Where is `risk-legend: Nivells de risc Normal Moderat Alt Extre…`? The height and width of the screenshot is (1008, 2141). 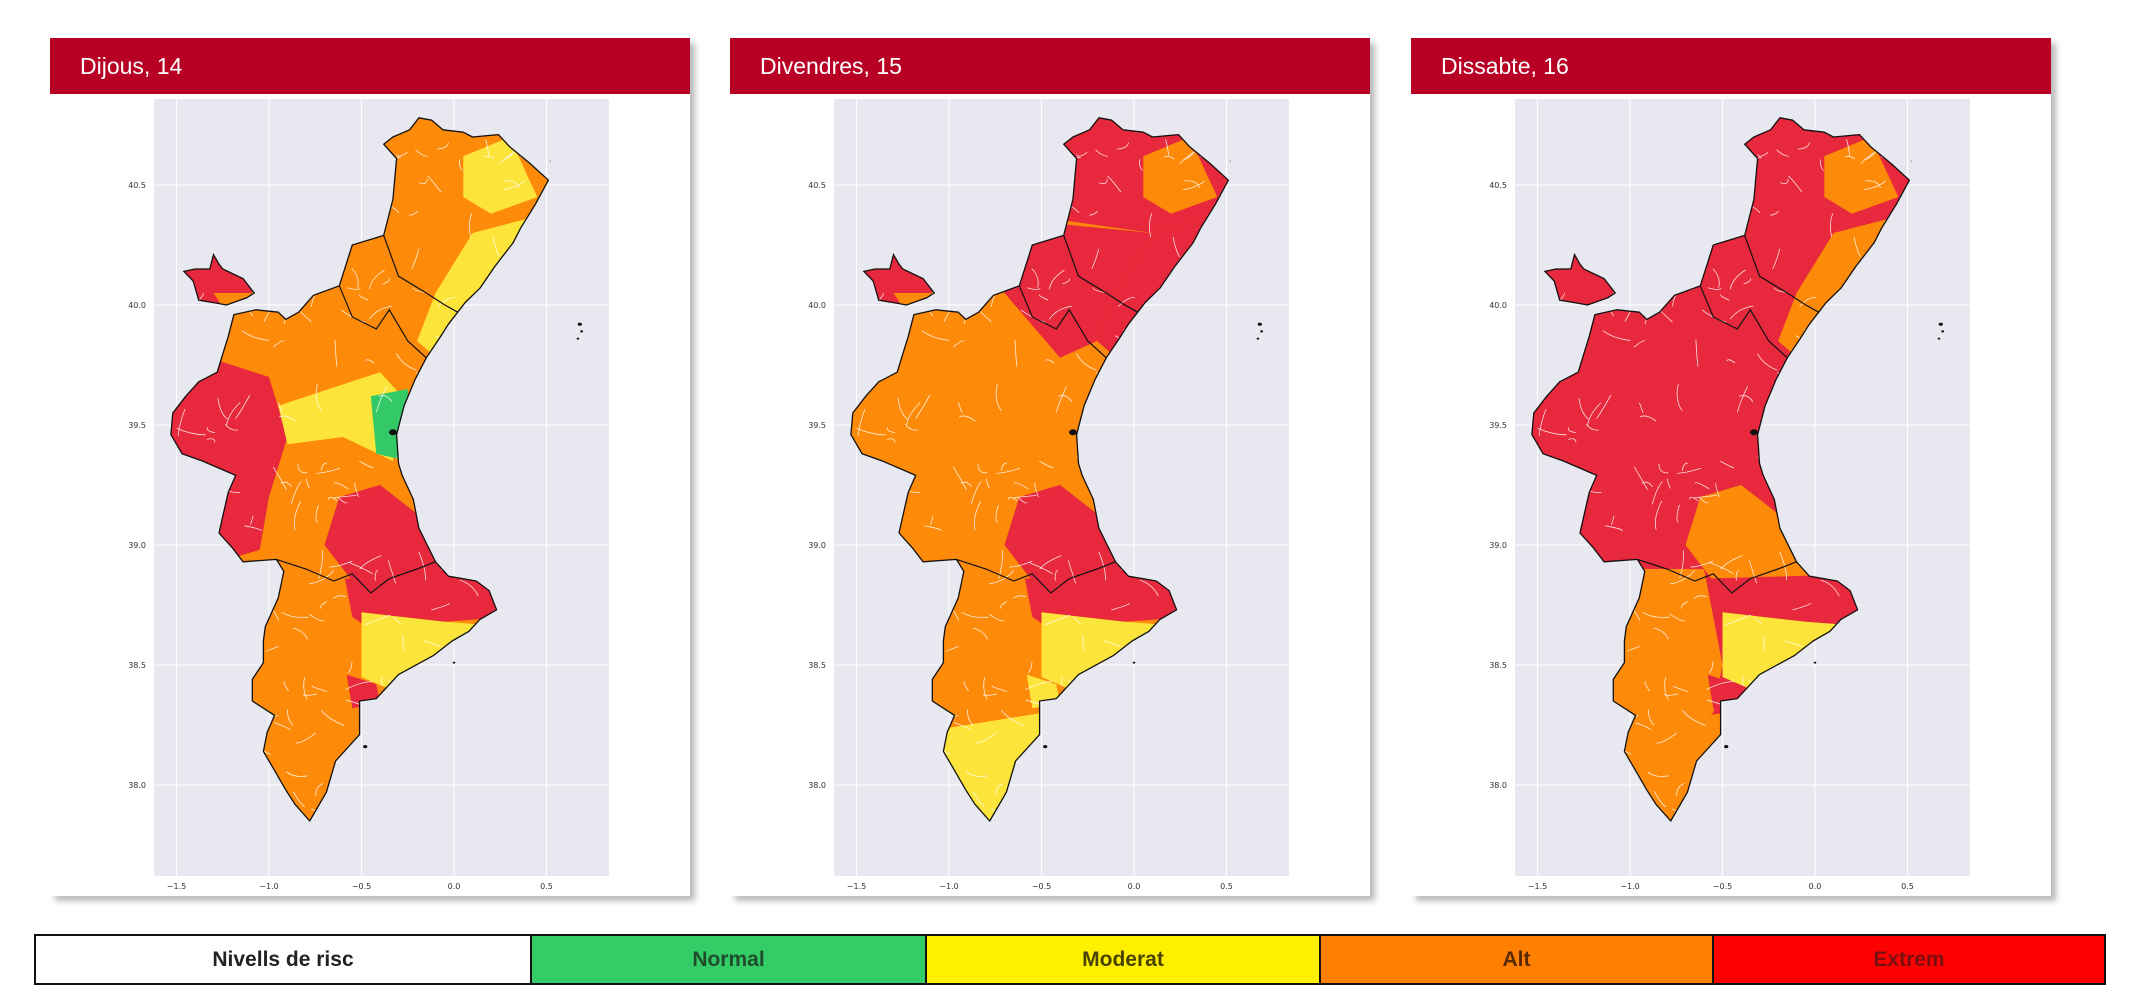 risk-legend: Nivells de risc Normal Moderat Alt Extre… is located at coordinates (1070, 959).